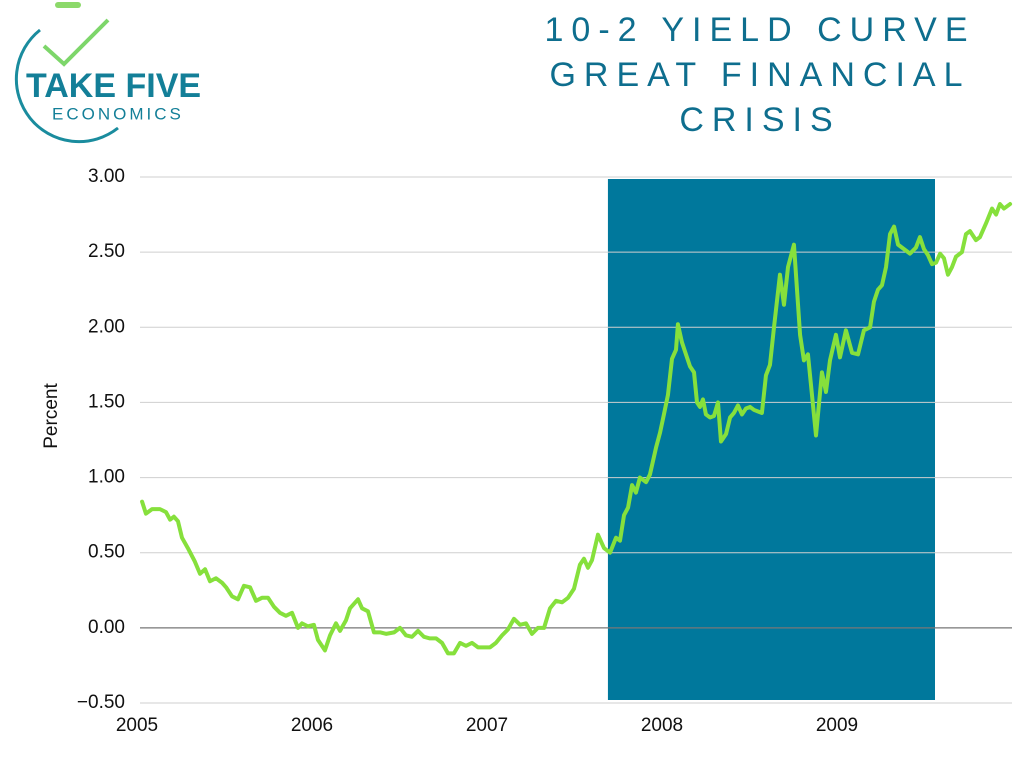 This screenshot has height=768, width=1024. I want to click on x-tick-label: 2005, so click(137, 725).